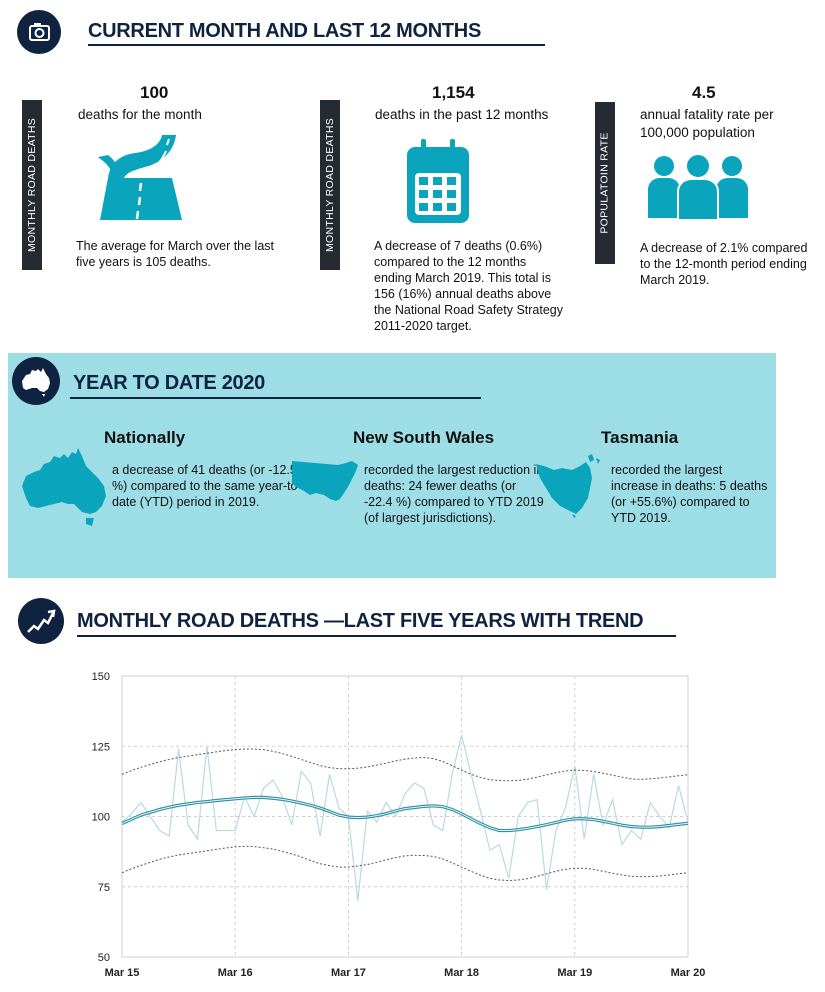  What do you see at coordinates (330, 185) in the screenshot?
I see `card2-tab: MONTHLY ROAD DEATHS` at bounding box center [330, 185].